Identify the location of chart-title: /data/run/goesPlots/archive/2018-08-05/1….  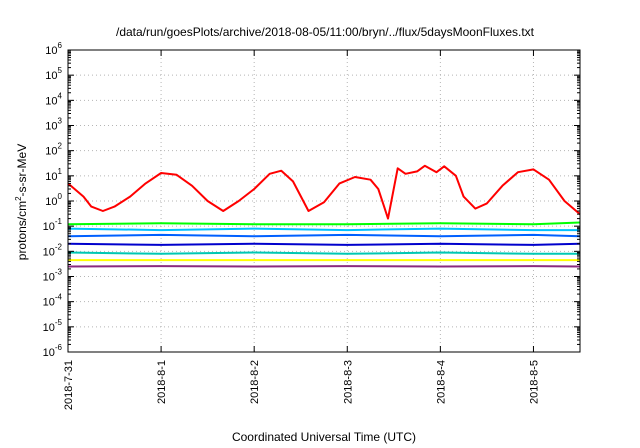
(325, 32).